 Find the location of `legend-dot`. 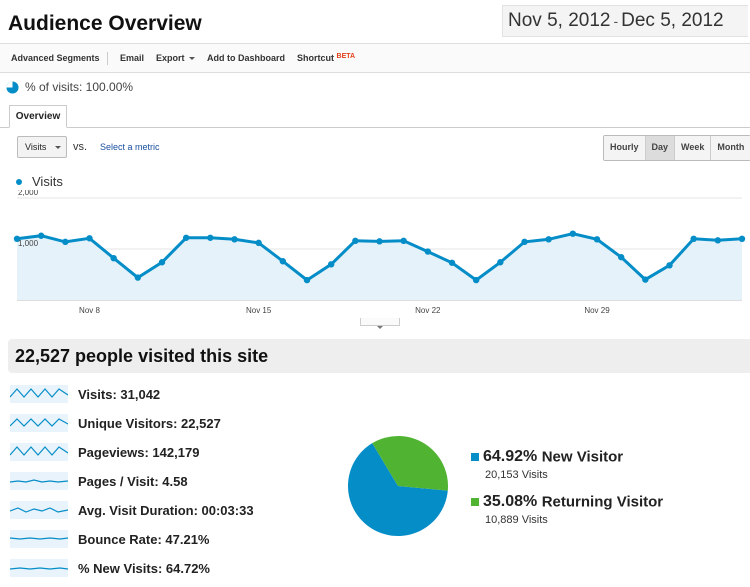

legend-dot is located at coordinates (19, 181).